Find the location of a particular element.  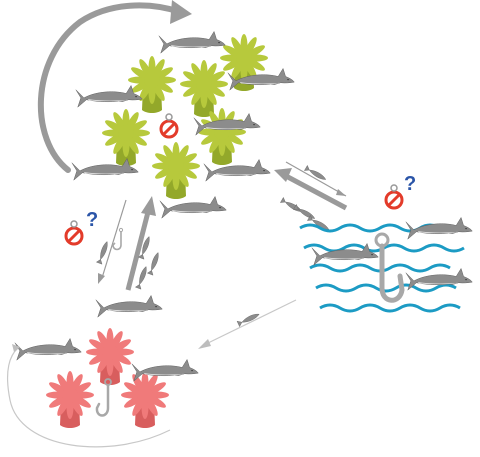

recovery-loop-arrow is located at coordinates (115, 86).